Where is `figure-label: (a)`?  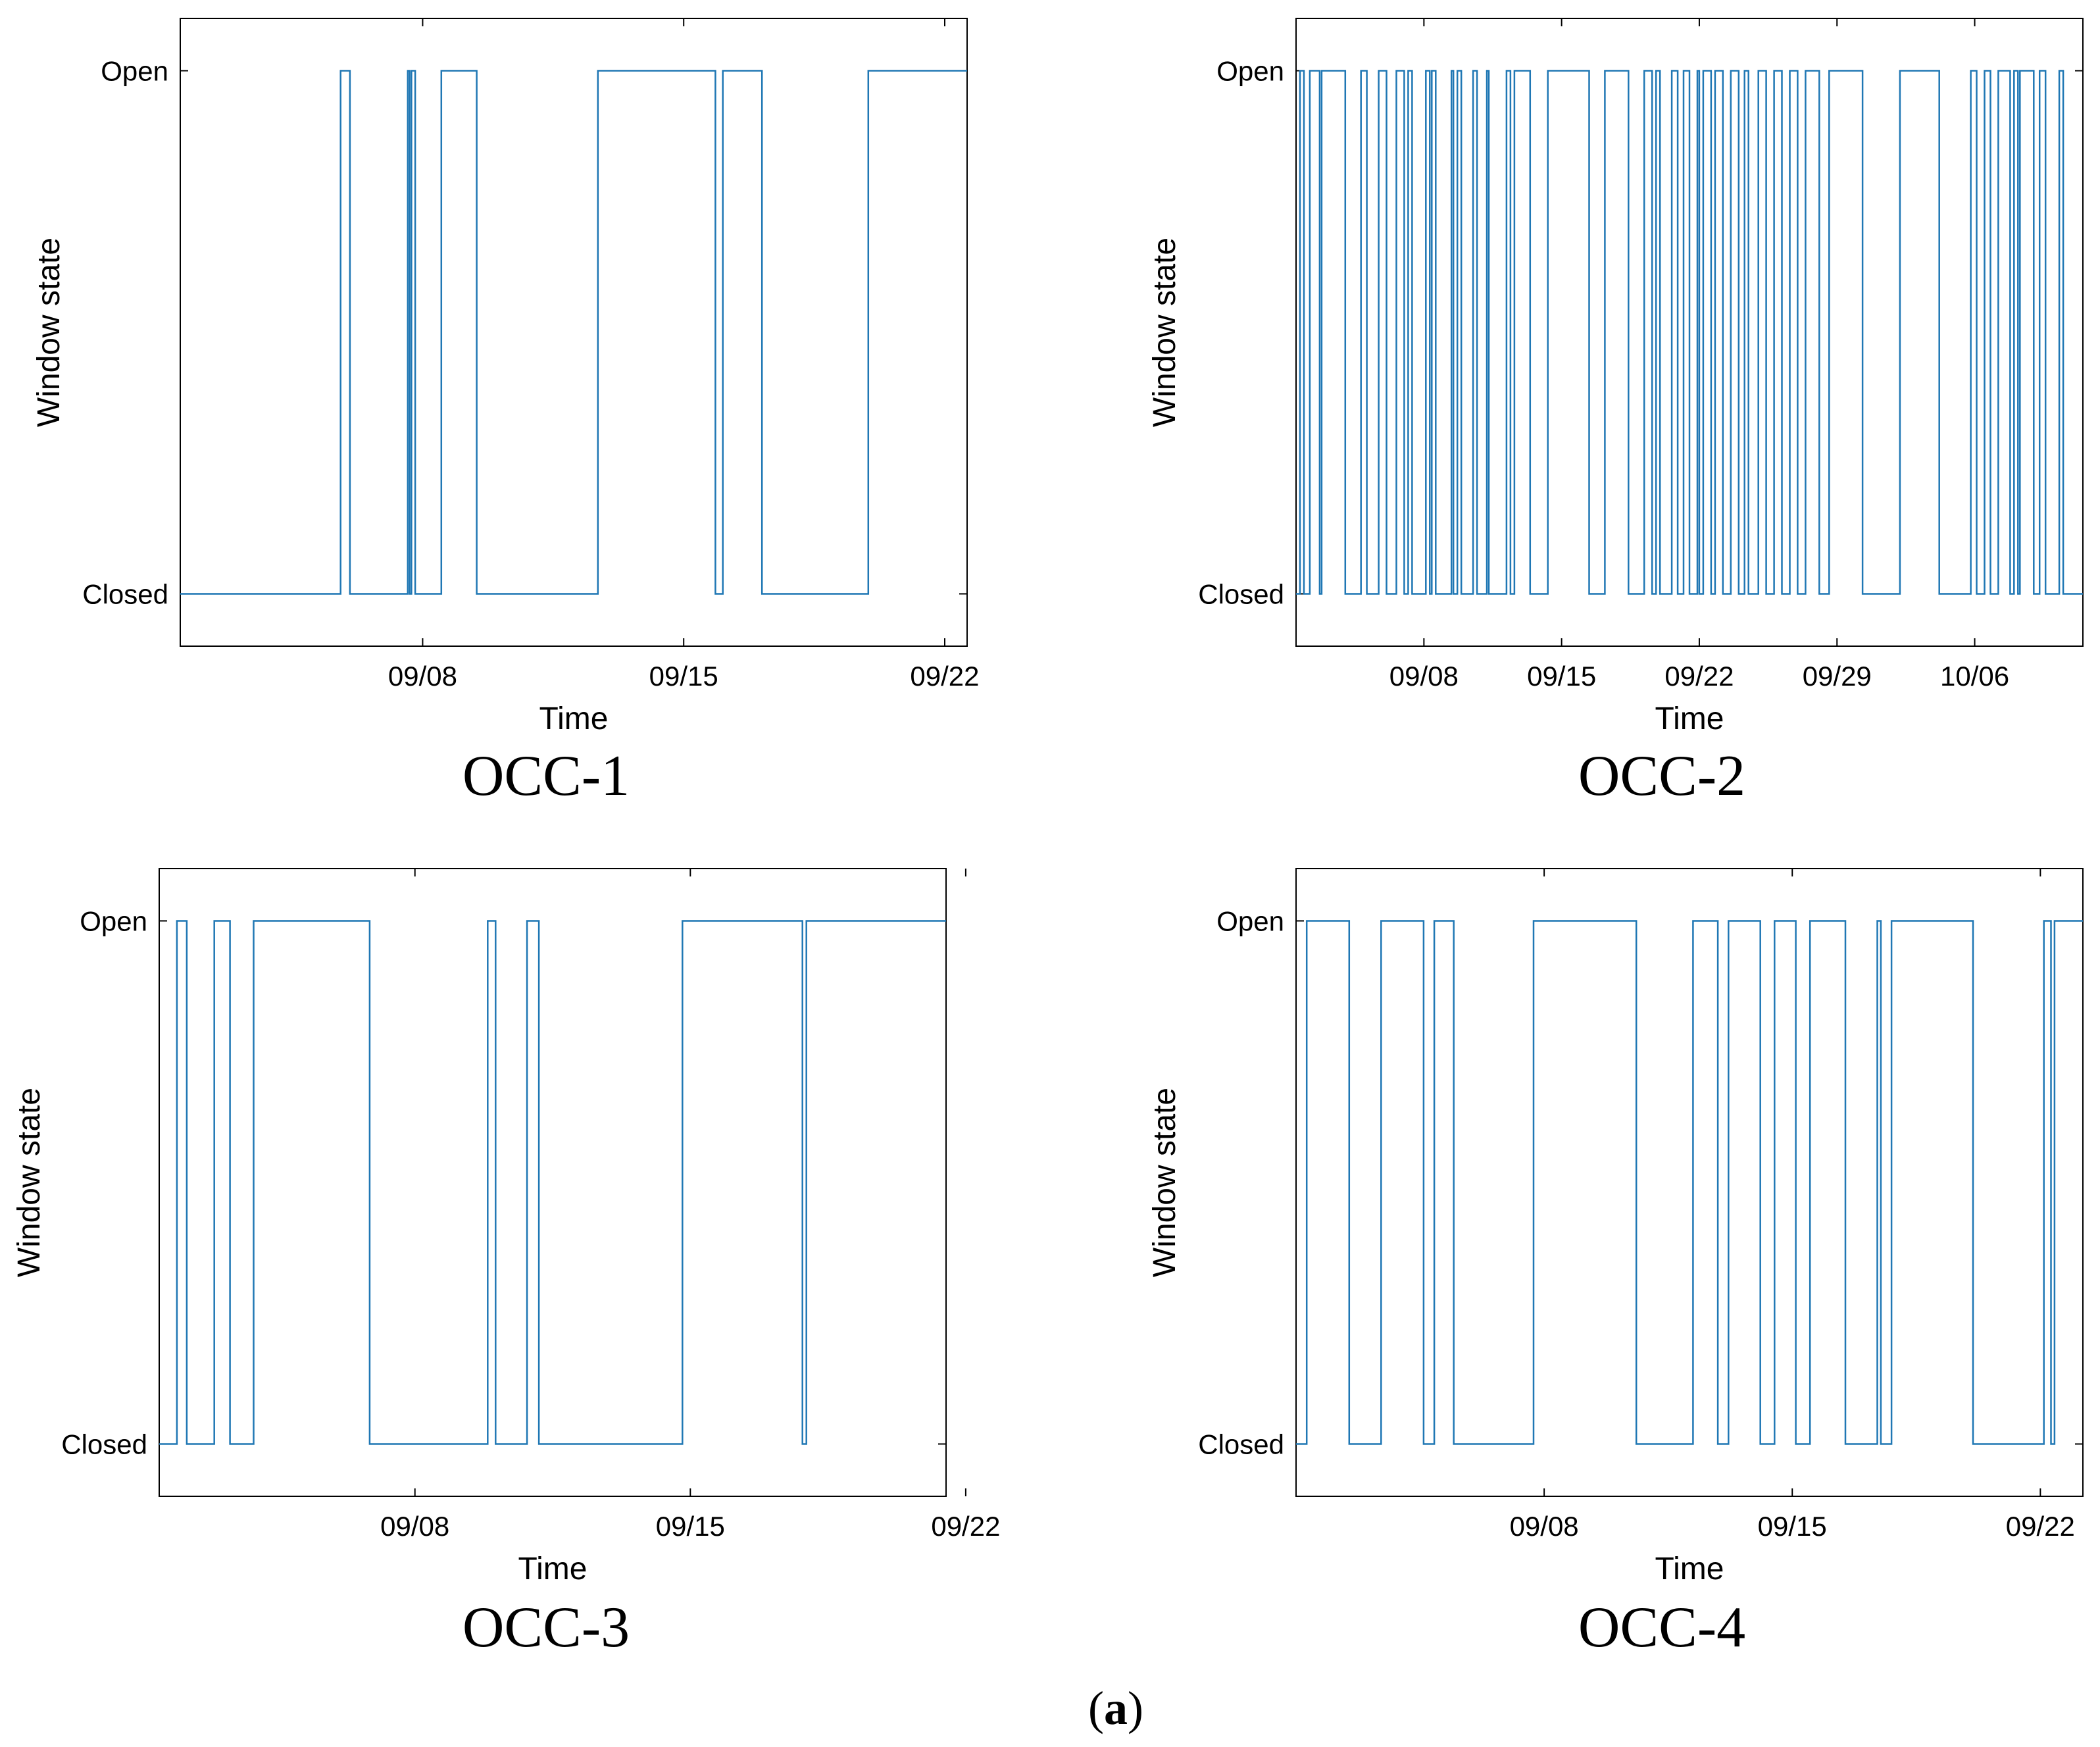 figure-label: (a) is located at coordinates (1115, 1708).